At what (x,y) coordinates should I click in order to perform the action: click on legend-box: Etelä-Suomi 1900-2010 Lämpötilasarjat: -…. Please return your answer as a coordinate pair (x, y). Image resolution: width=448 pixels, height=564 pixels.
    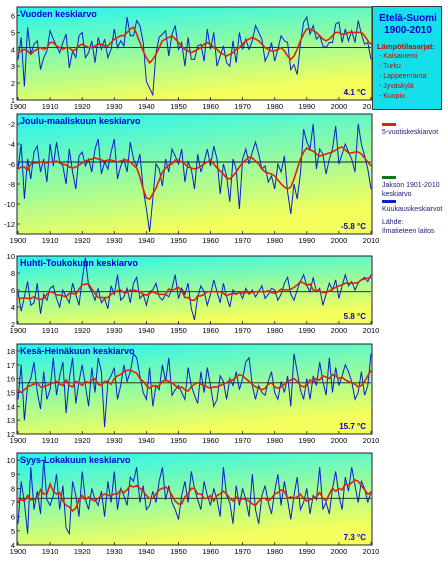
    Looking at the image, I should click on (407, 58).